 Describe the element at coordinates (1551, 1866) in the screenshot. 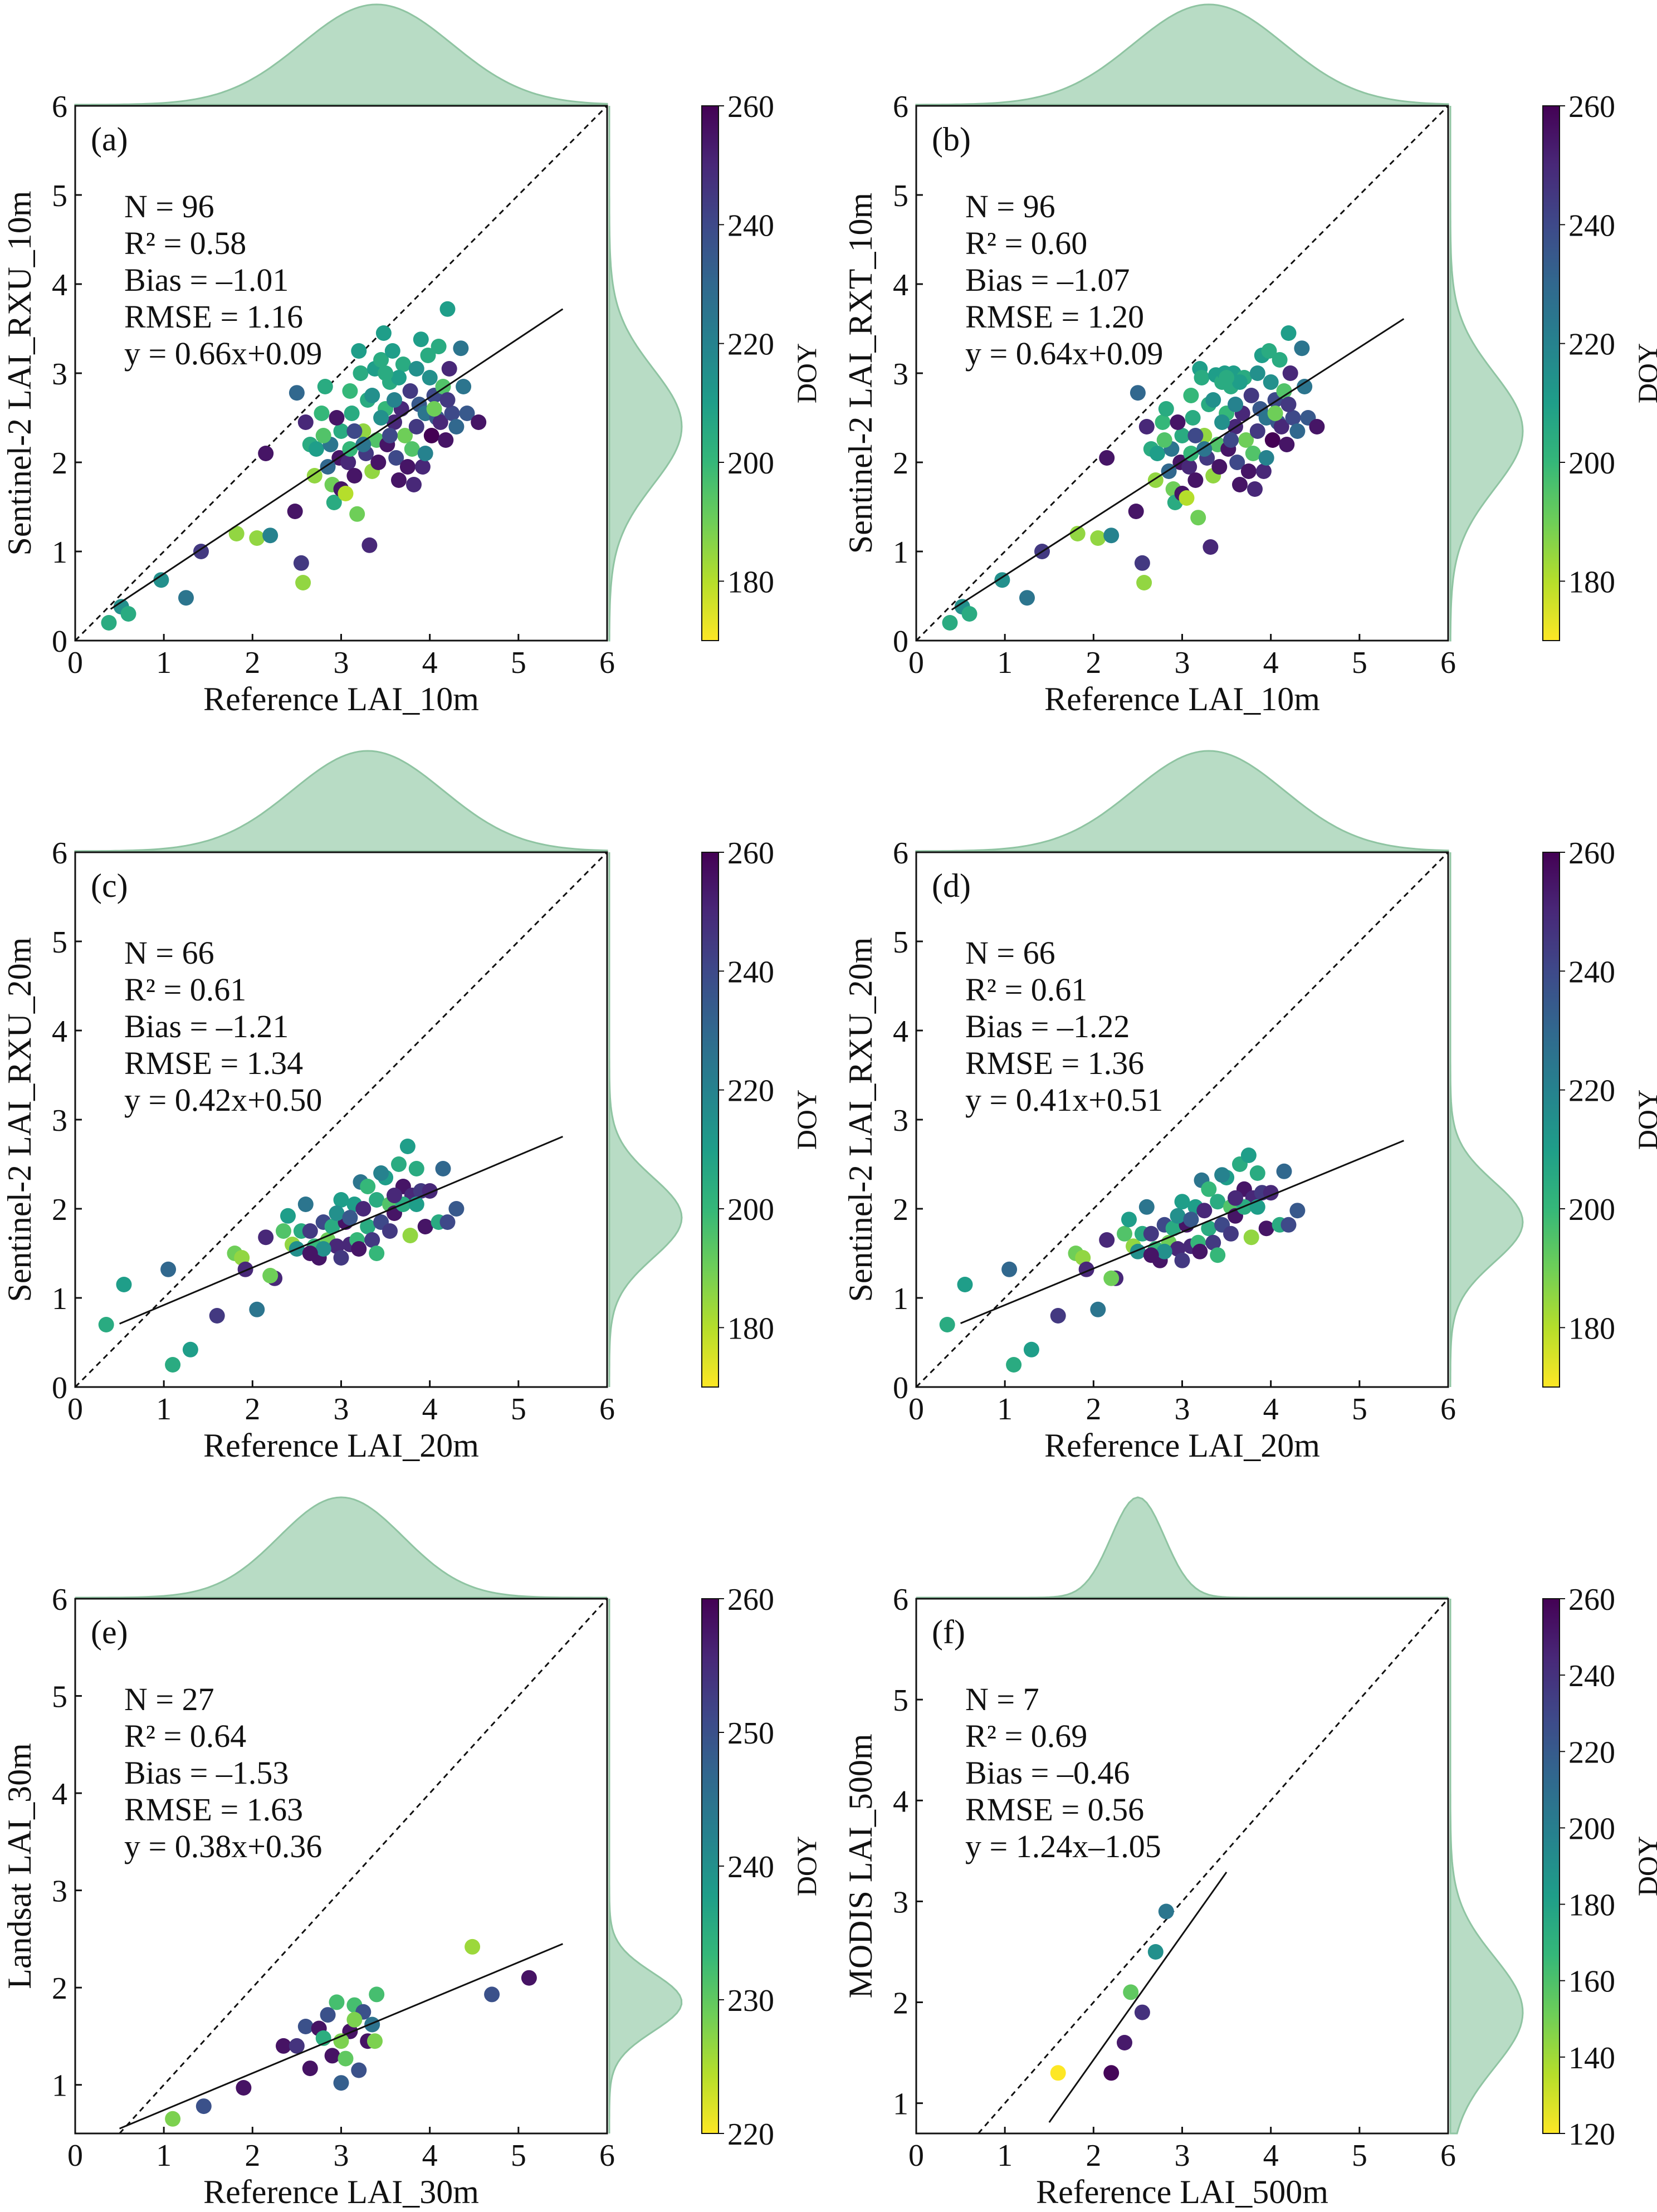

I see `colorbar` at that location.